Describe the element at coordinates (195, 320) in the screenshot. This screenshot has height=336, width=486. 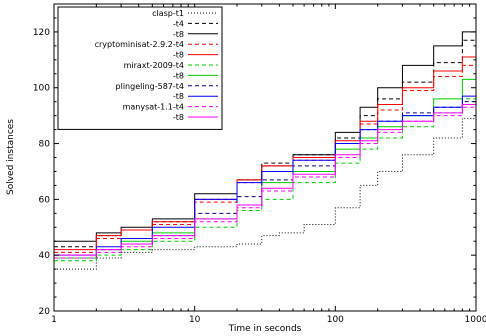
I see `x-tick-label-1: 10` at that location.